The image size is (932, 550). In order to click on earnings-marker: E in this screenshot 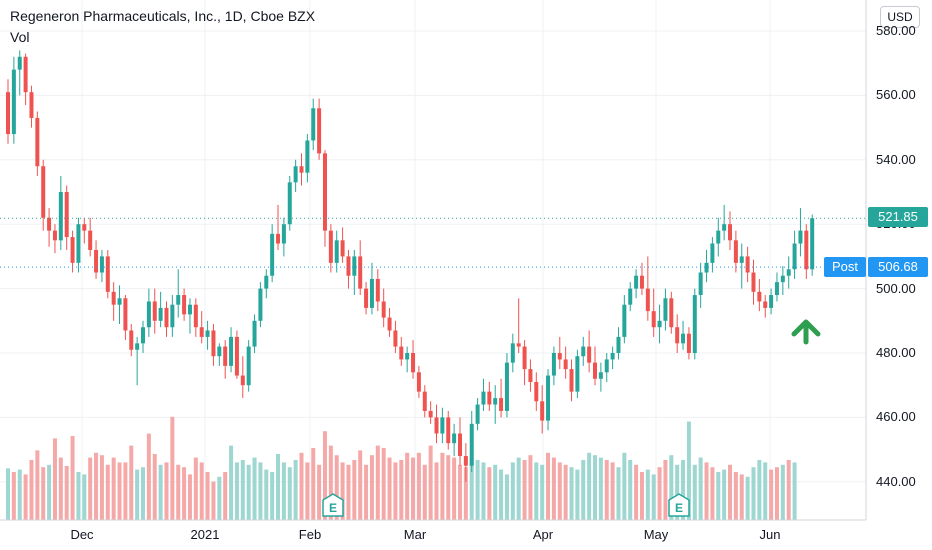, I will do `click(333, 505)`.